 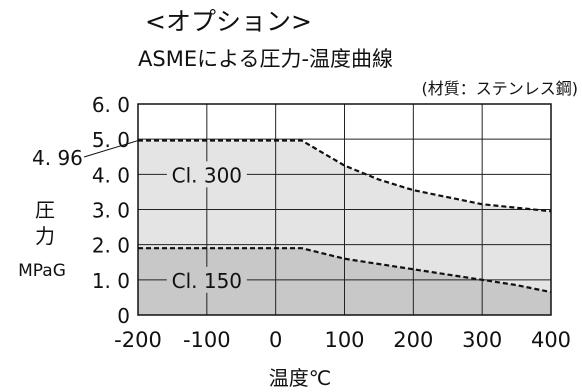 What do you see at coordinates (265, 59) in the screenshot?
I see `chart-title: ASMEによる圧力-温度曲線` at bounding box center [265, 59].